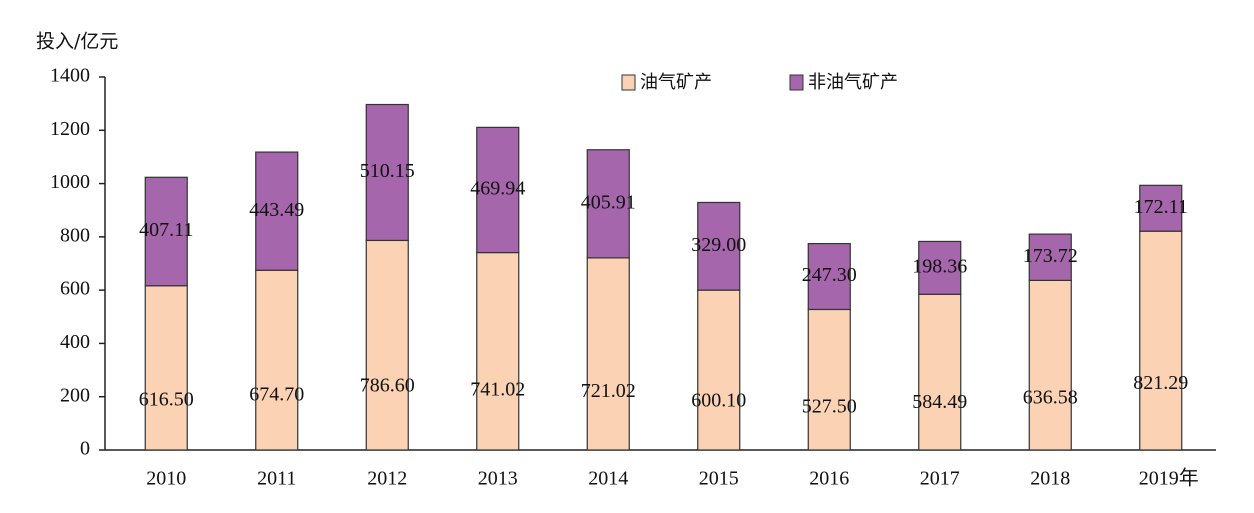 Image resolution: width=1254 pixels, height=513 pixels. I want to click on y-tick-label: 600, so click(75, 289).